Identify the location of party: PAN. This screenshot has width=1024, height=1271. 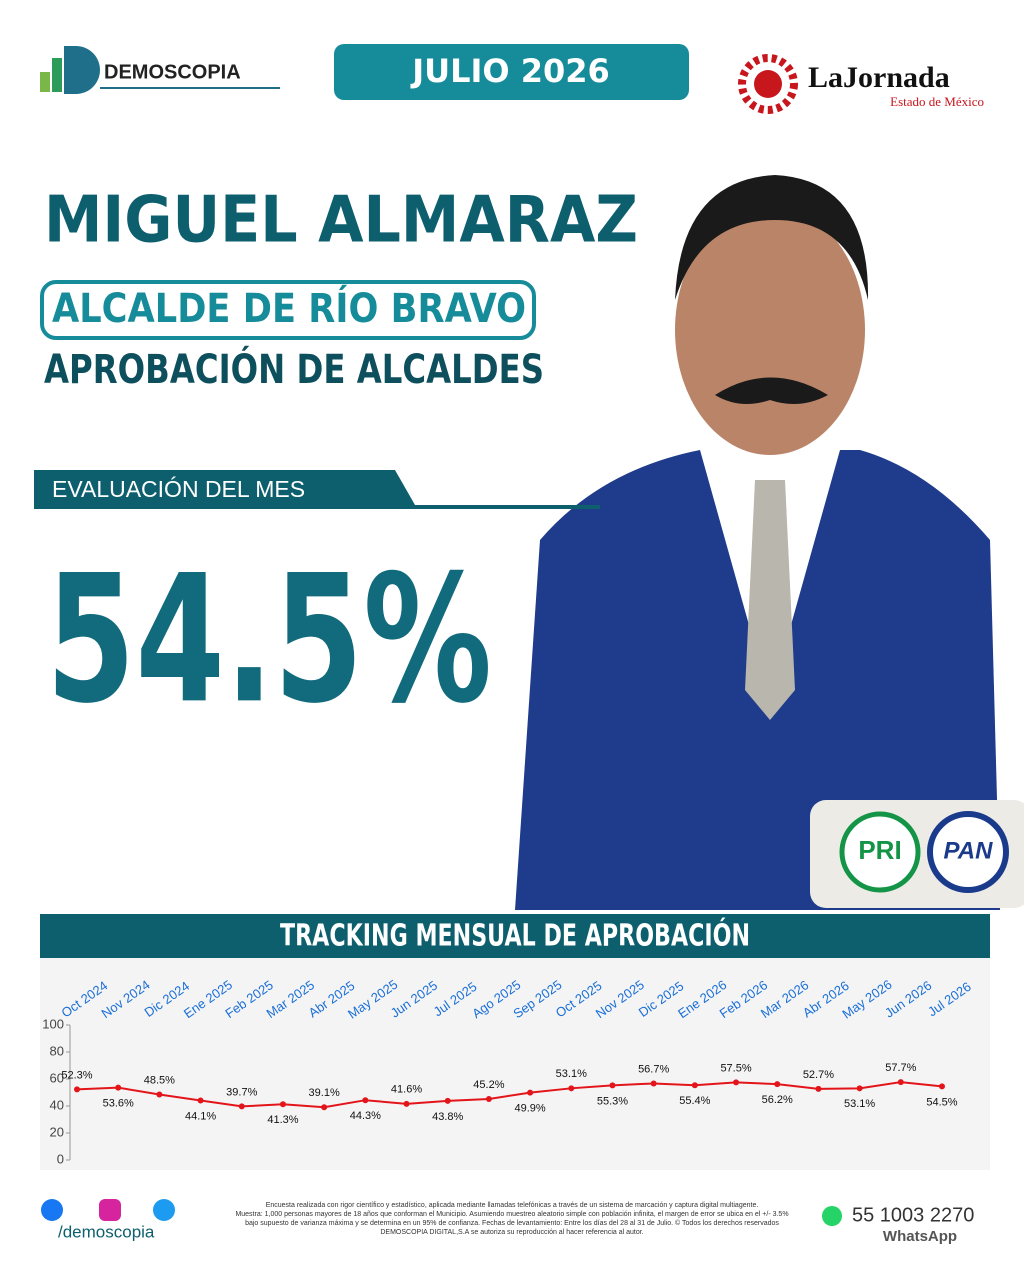
(969, 850).